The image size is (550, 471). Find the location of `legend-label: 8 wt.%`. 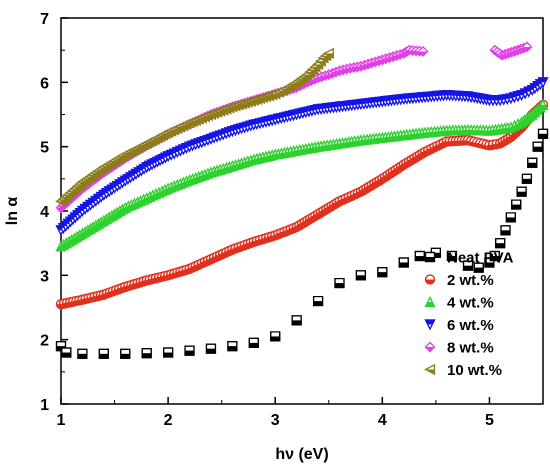

legend-label: 8 wt.% is located at coordinates (470, 348).